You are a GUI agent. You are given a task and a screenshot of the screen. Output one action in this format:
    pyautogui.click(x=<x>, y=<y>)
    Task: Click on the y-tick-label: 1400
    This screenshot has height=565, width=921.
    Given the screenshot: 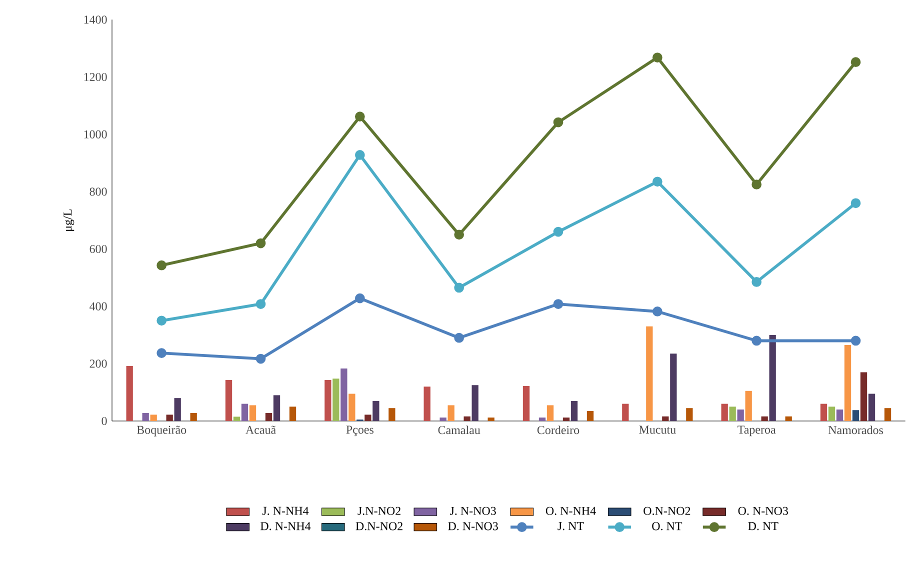 What is the action you would take?
    pyautogui.click(x=95, y=20)
    